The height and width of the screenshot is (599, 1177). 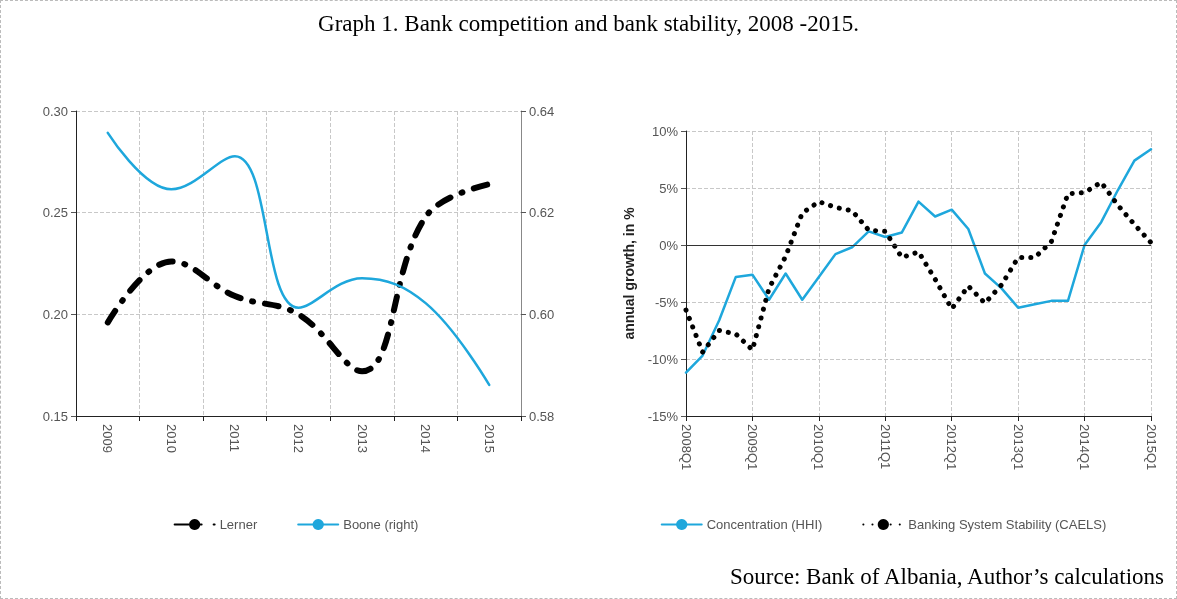 I want to click on line-series, so click(x=298, y=259).